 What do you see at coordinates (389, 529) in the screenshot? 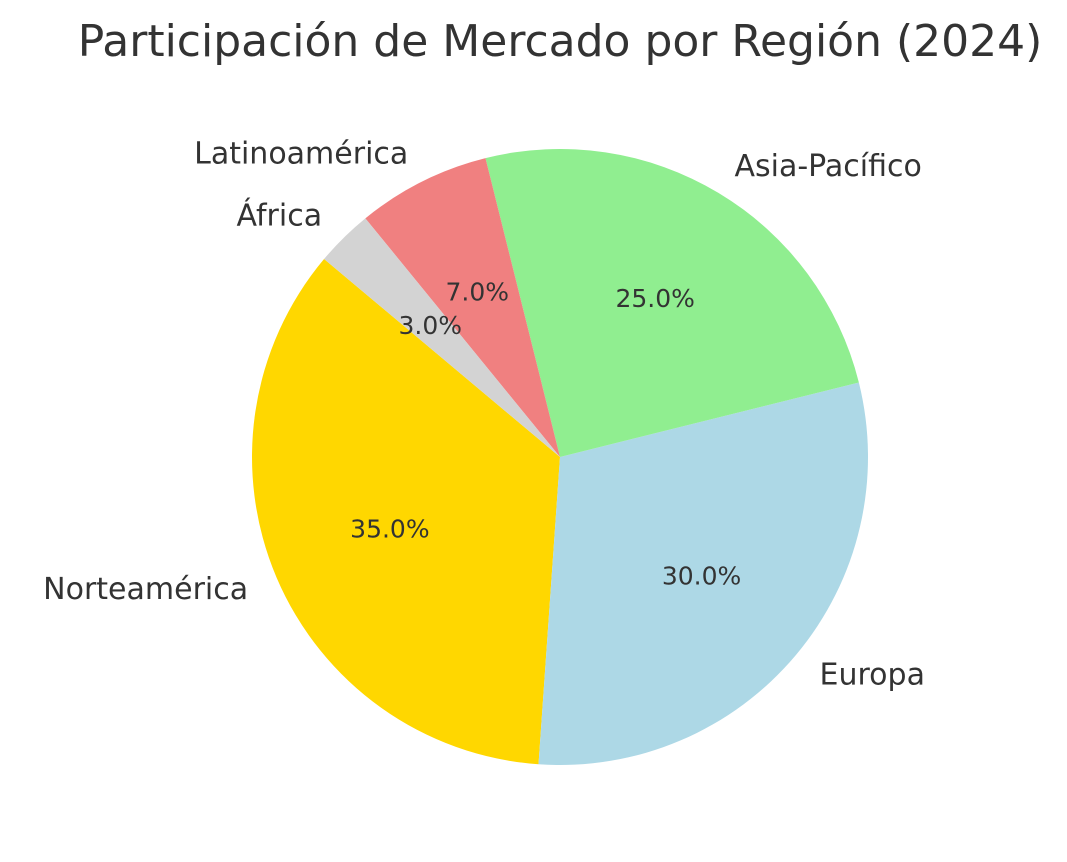
I see `slice-percent-norteamerica: 35.0%` at bounding box center [389, 529].